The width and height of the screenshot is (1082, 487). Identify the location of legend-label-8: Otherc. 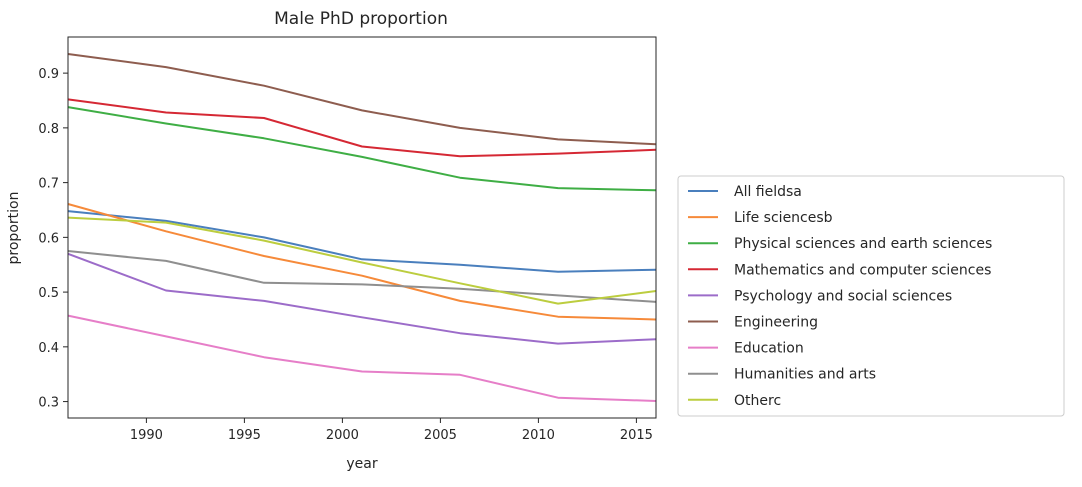
(757, 401).